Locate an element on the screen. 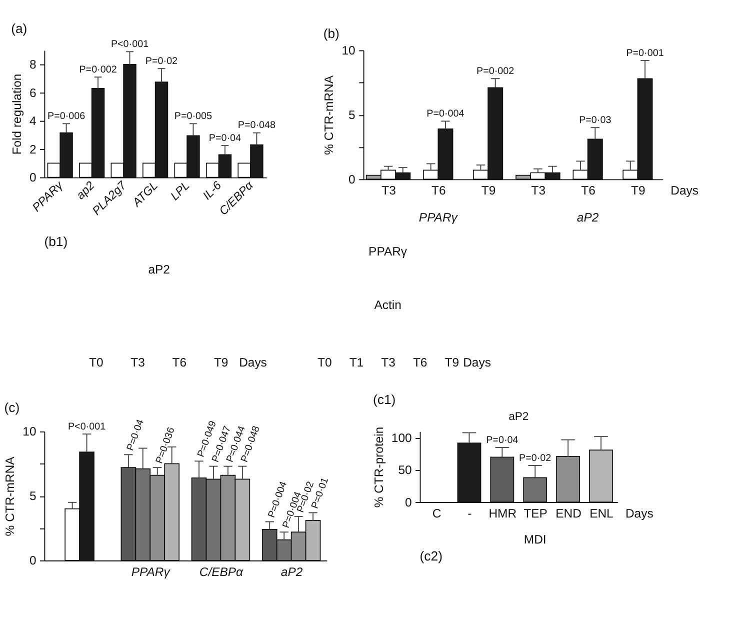  text: (c2) is located at coordinates (431, 556).